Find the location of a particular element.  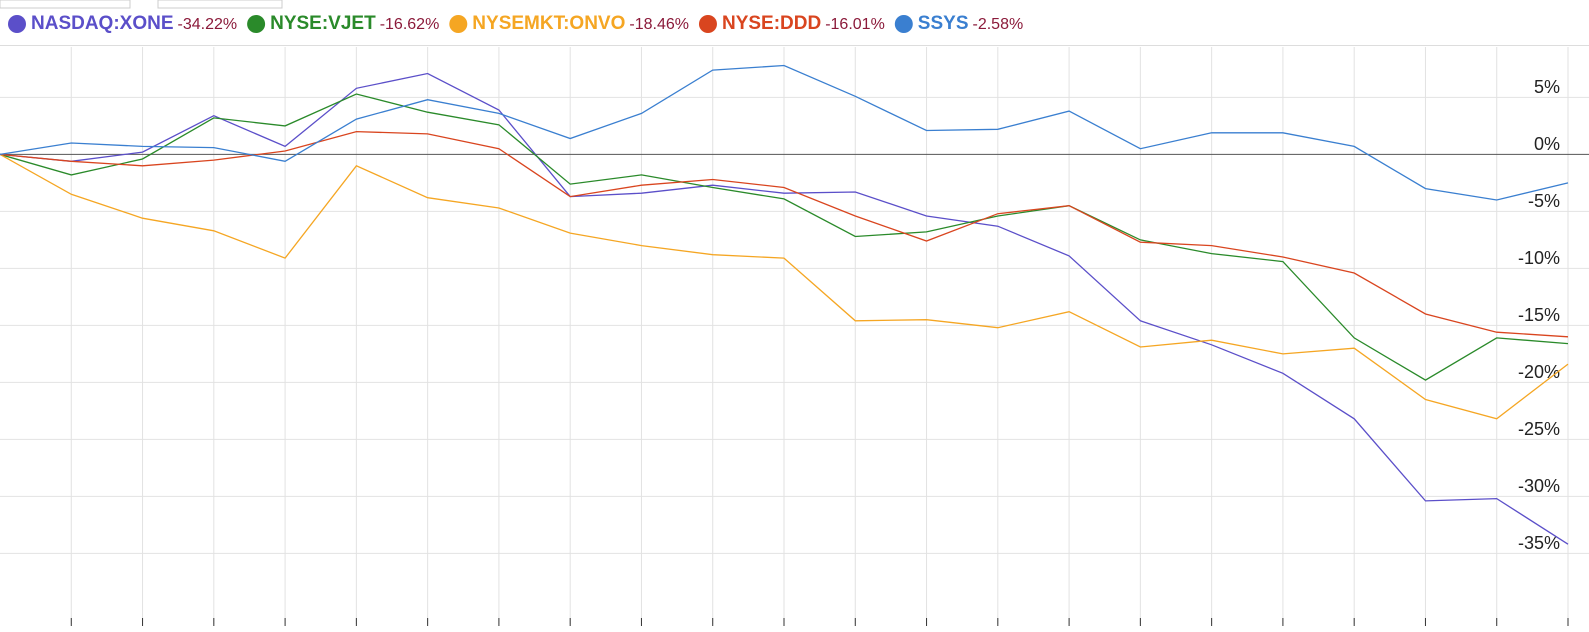

legend-change: -16.62% is located at coordinates (410, 24).